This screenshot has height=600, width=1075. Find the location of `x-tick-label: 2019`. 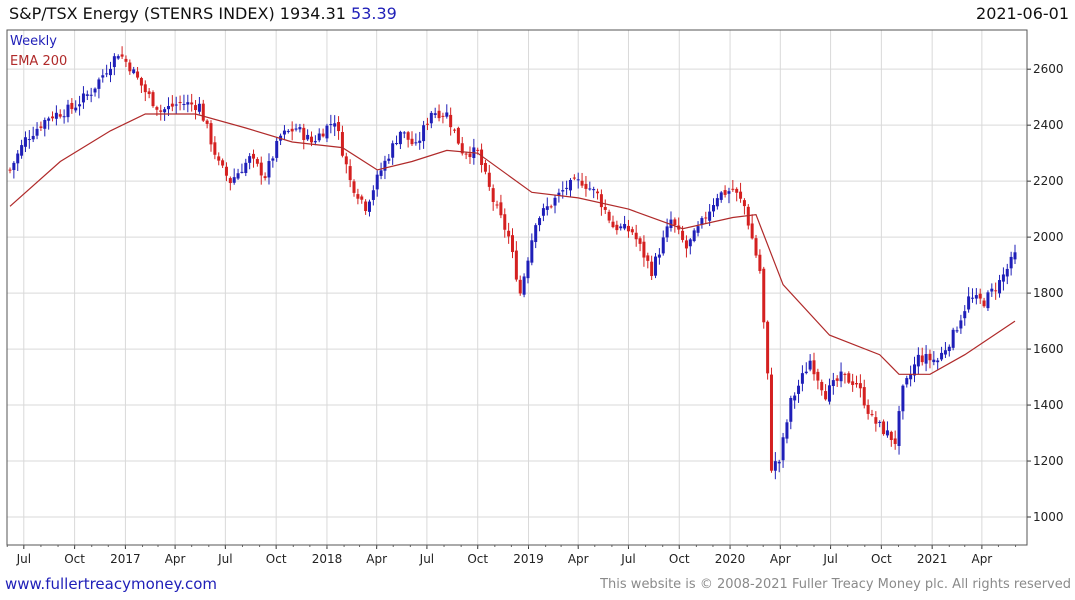

x-tick-label: 2019 is located at coordinates (528, 559).